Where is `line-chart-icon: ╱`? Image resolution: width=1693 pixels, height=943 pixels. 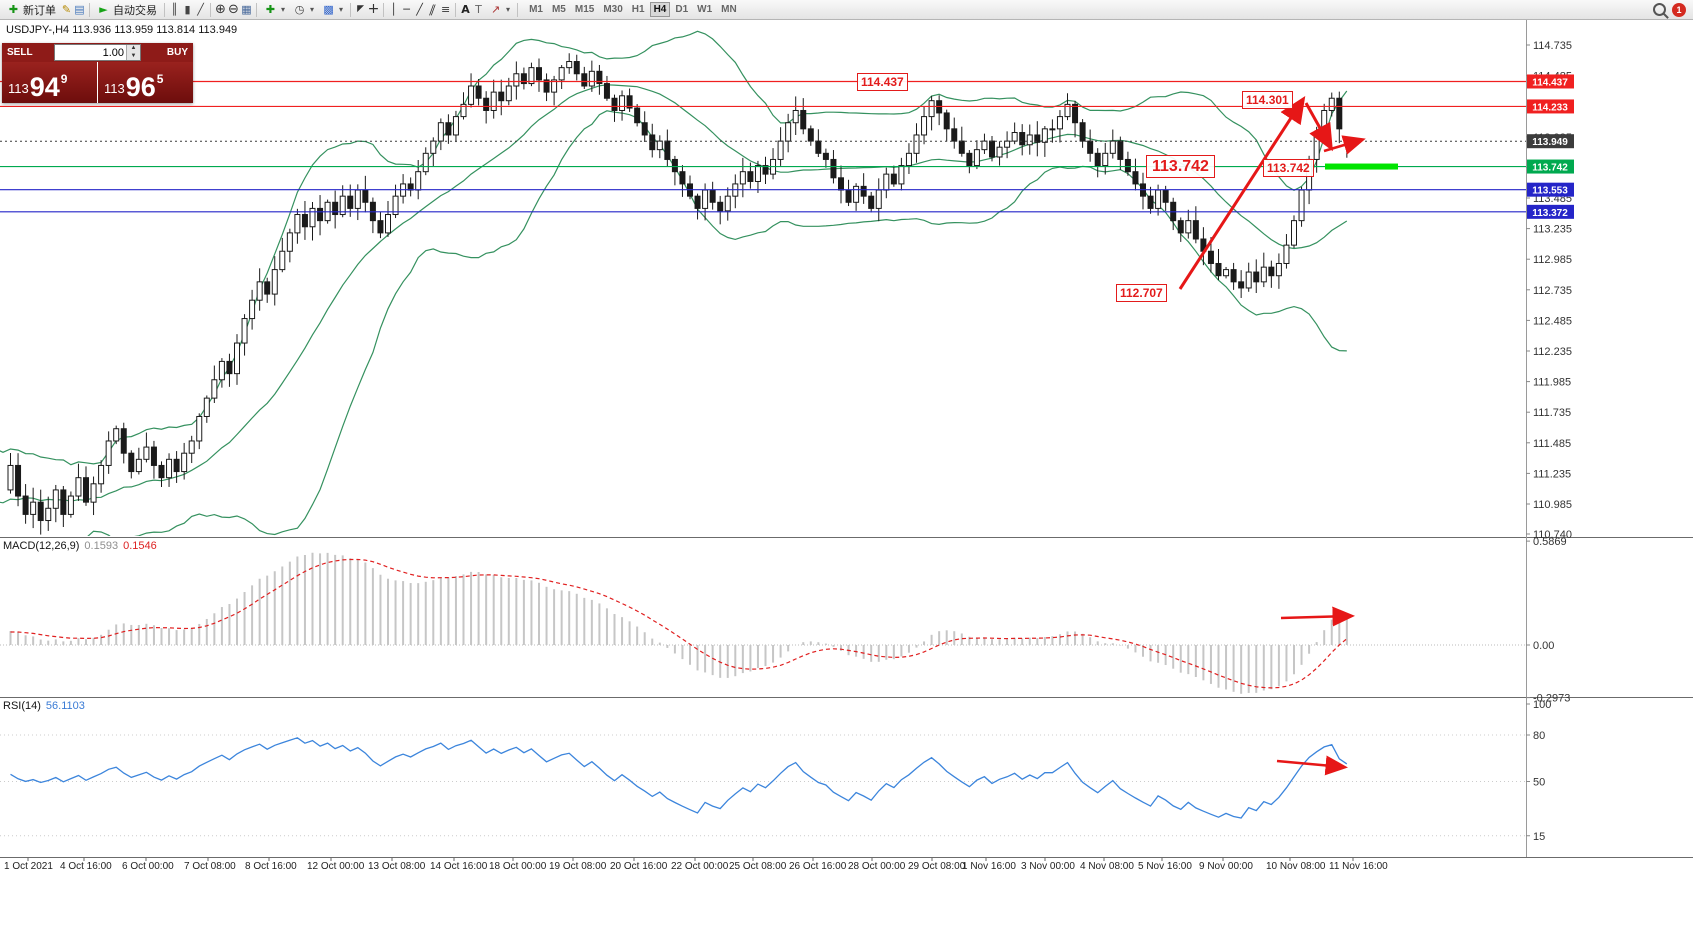
line-chart-icon: ╱ is located at coordinates (200, 9).